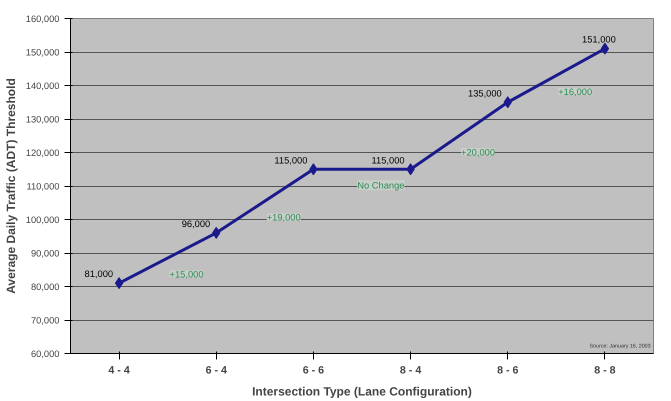 This screenshot has width=671, height=401. I want to click on y-tick-label: 80,000, so click(45, 287).